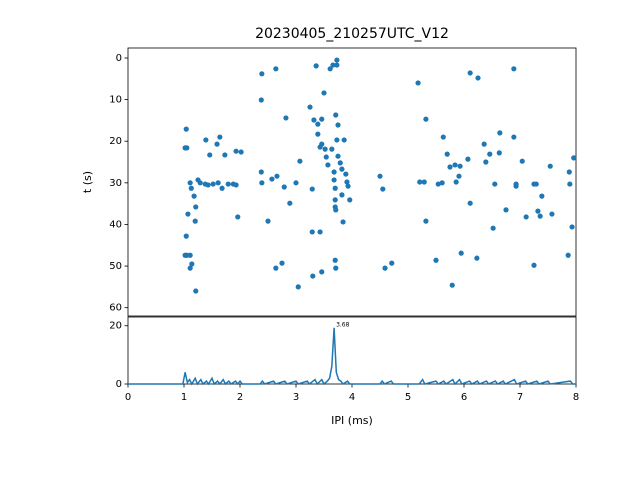 The width and height of the screenshot is (640, 480). I want to click on y-tick-label: 30, so click(115, 183).